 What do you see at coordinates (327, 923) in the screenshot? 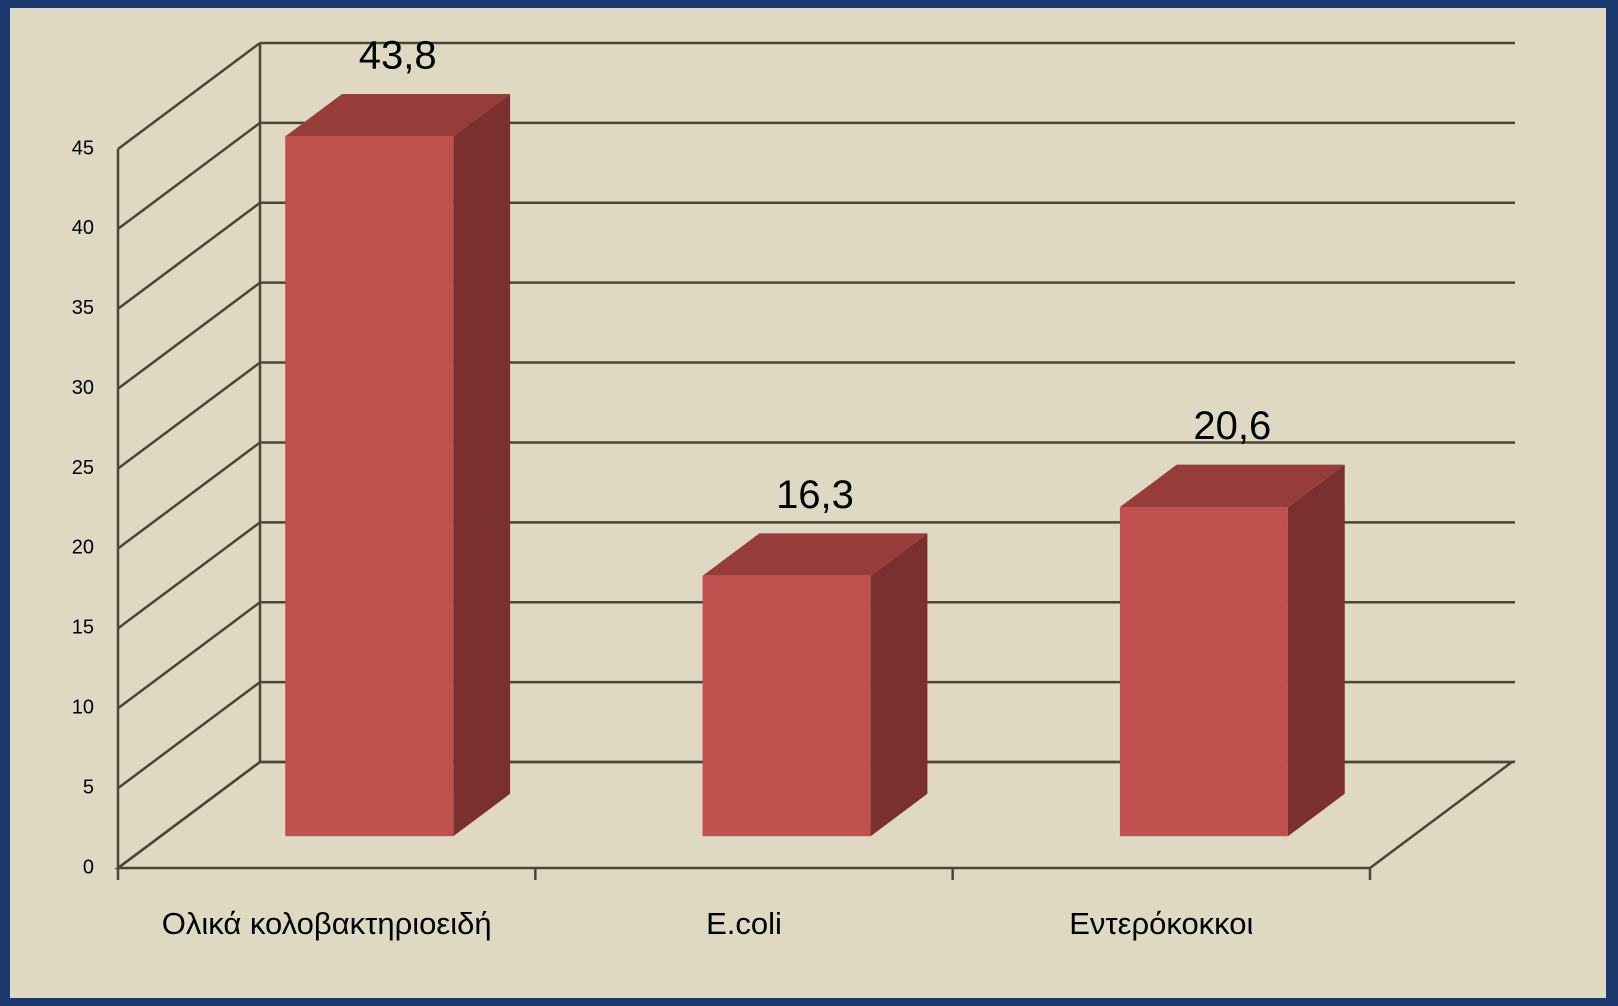
I see `x-tick-label: Ολικά κολοβακτηριοειδή` at bounding box center [327, 923].